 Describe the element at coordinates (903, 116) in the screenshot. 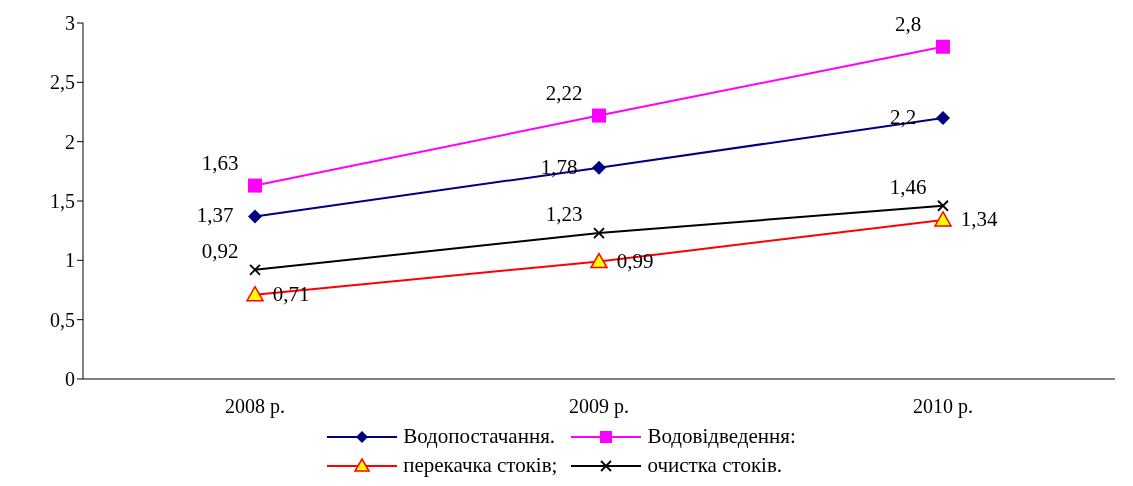

I see `data-label: 2,2` at that location.